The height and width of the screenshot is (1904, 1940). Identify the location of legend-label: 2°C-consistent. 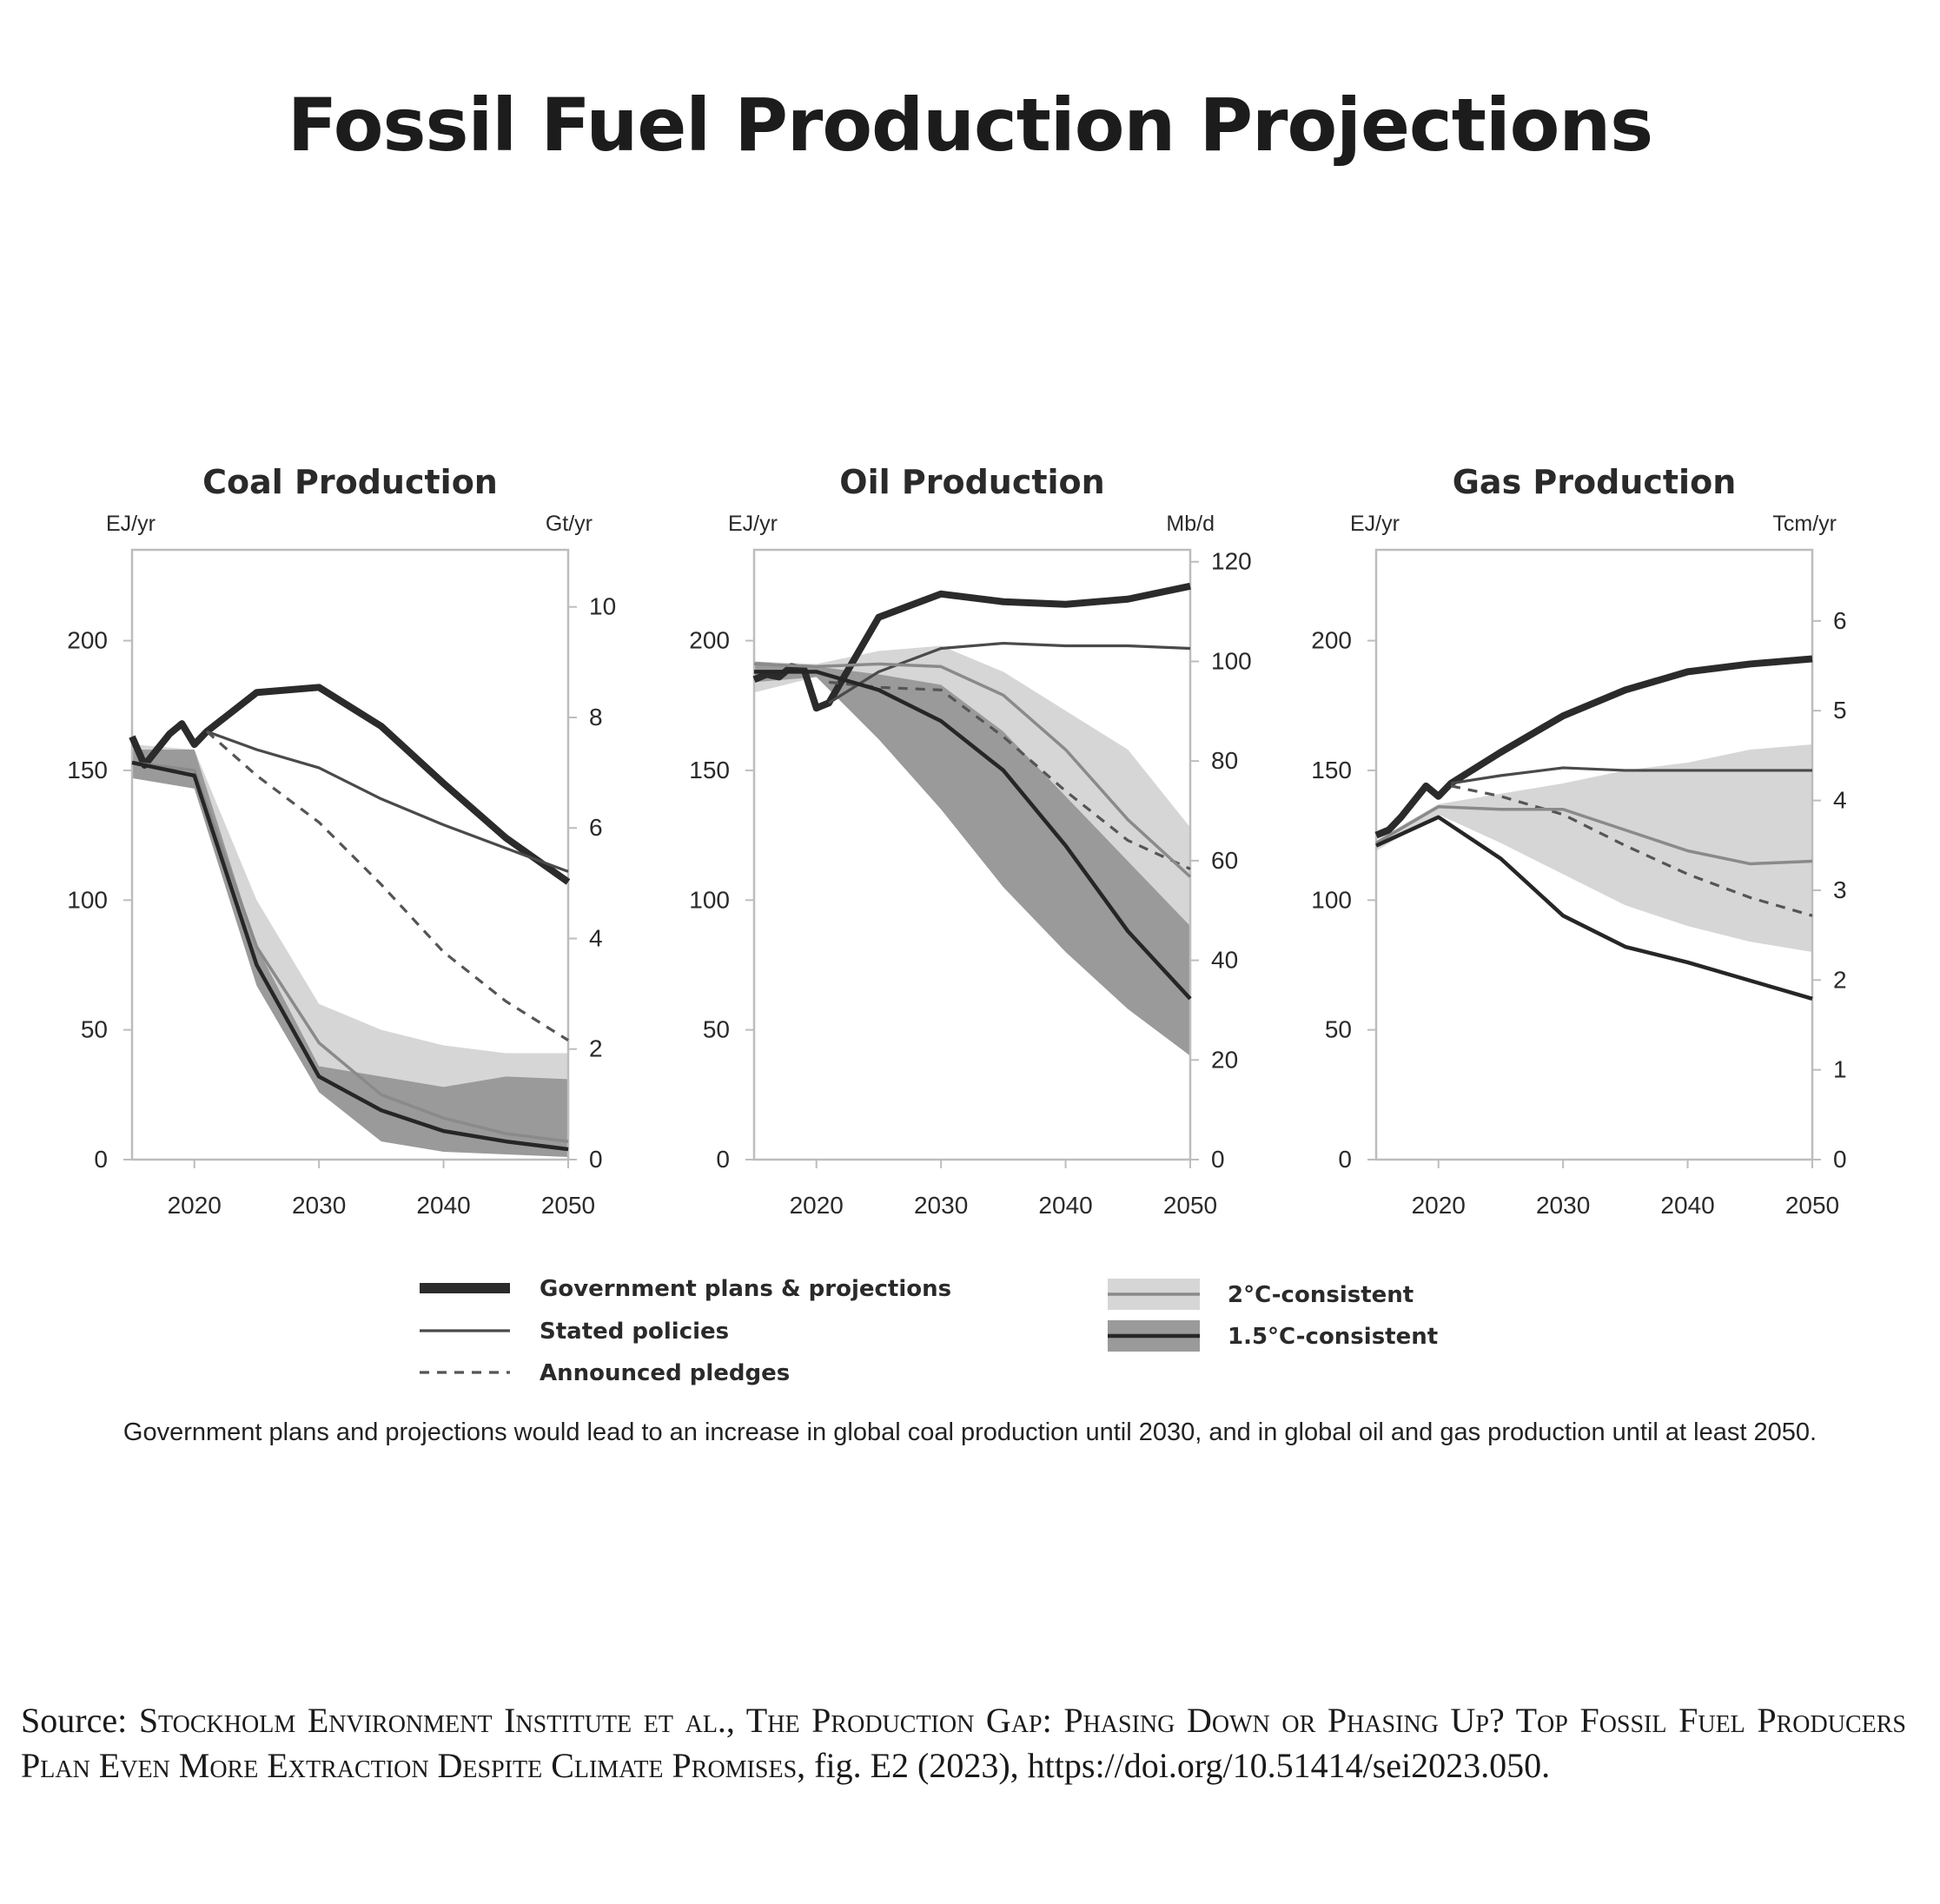
(1321, 1295).